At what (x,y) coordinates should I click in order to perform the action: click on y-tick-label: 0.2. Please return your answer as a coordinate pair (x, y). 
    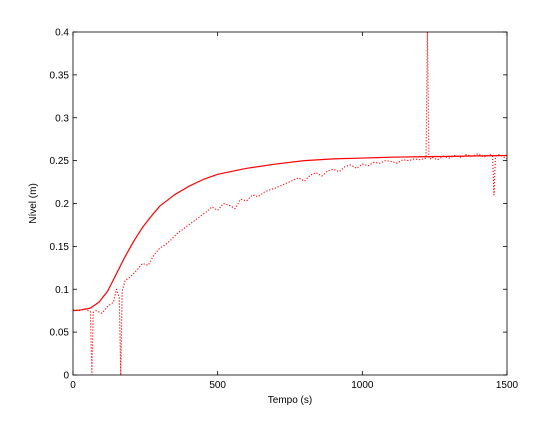
    Looking at the image, I should click on (62, 204).